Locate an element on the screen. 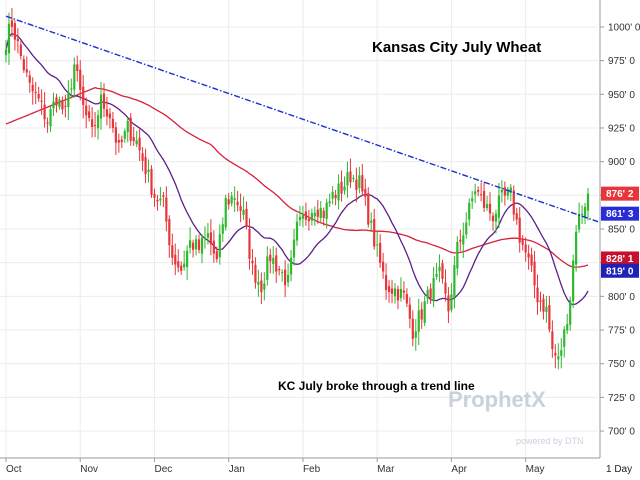 The width and height of the screenshot is (640, 480). price-tag-label: 861' 3 is located at coordinates (620, 214).